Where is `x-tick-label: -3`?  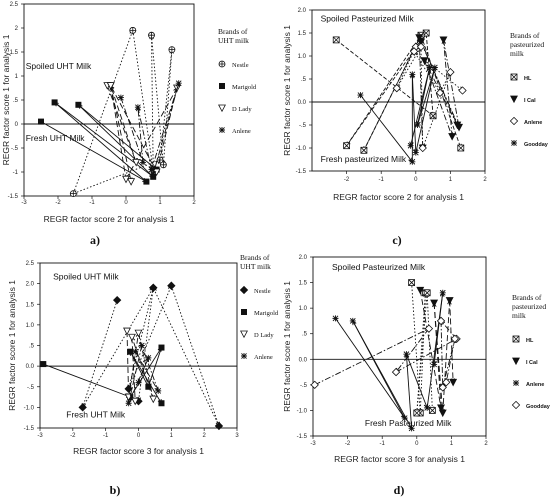 x-tick-label: -3 is located at coordinates (313, 444).